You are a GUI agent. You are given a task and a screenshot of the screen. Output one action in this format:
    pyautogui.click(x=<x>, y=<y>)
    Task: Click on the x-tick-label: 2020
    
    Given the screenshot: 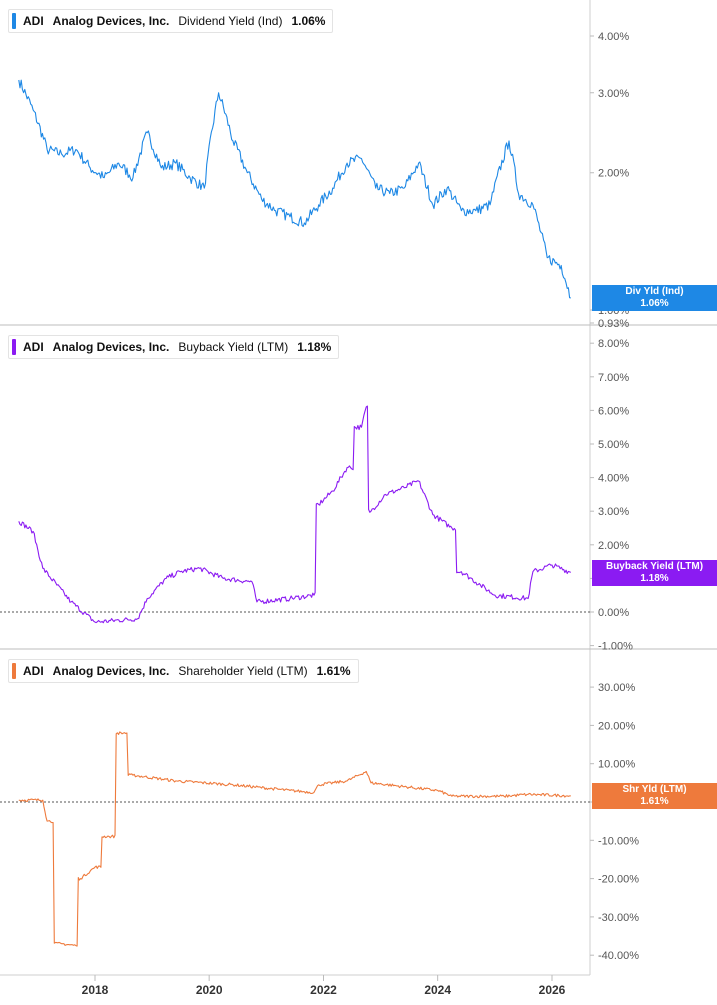 What is the action you would take?
    pyautogui.click(x=209, y=990)
    